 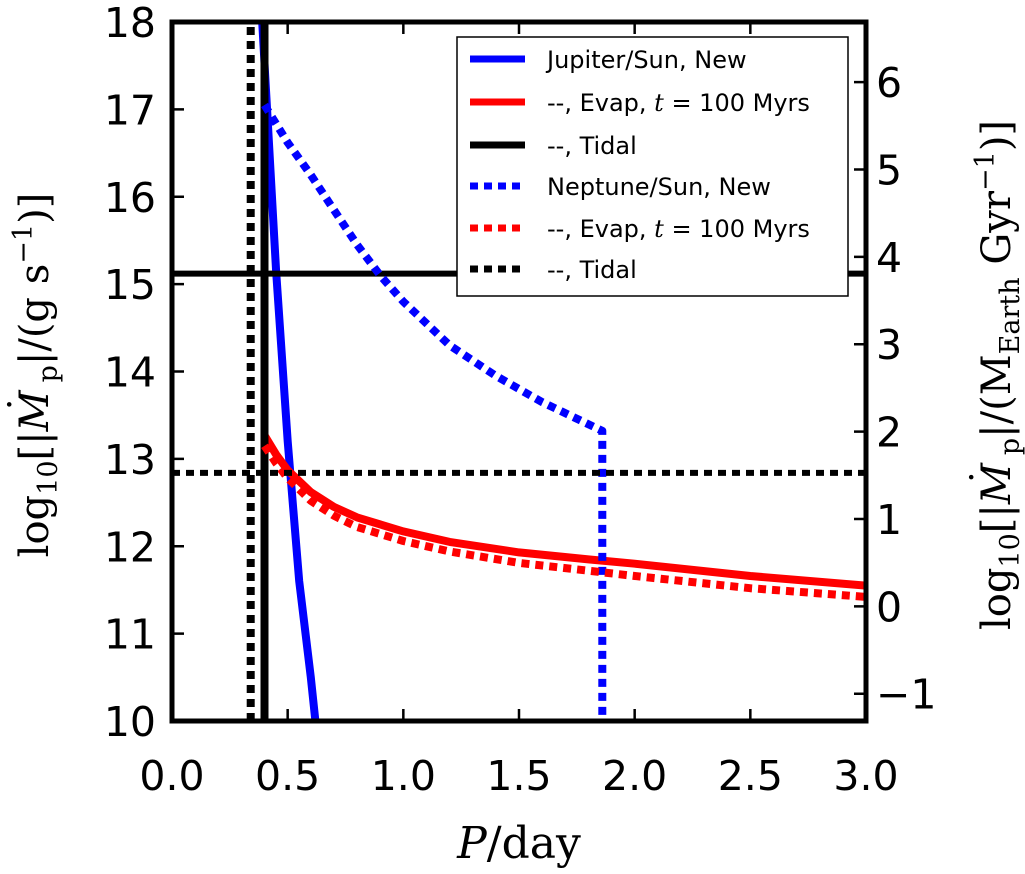 I want to click on legend-label-neptune-tidal: --, Tidal, so click(x=592, y=270).